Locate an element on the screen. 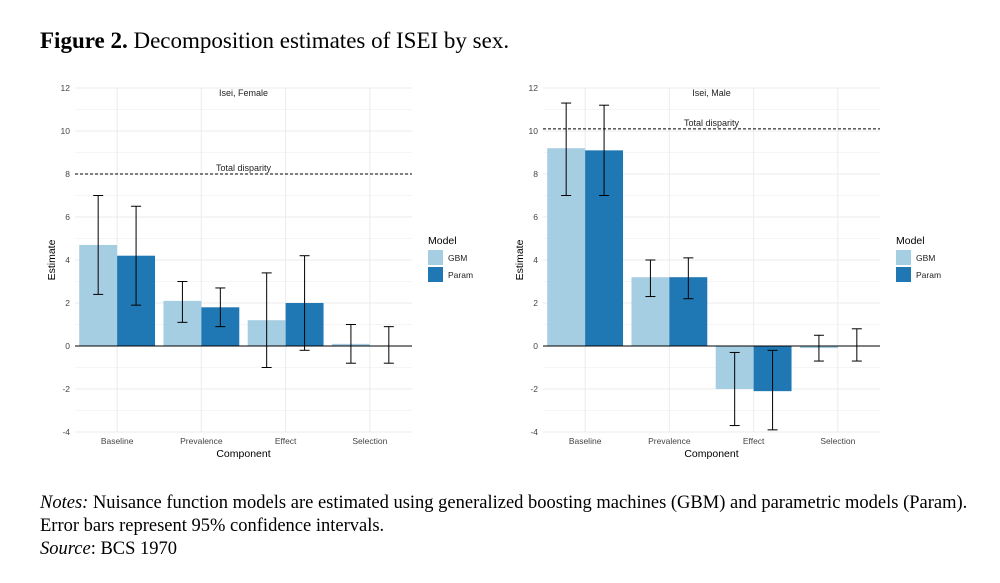 This screenshot has height=583, width=1000. notes-label: Notes: is located at coordinates (64, 503).